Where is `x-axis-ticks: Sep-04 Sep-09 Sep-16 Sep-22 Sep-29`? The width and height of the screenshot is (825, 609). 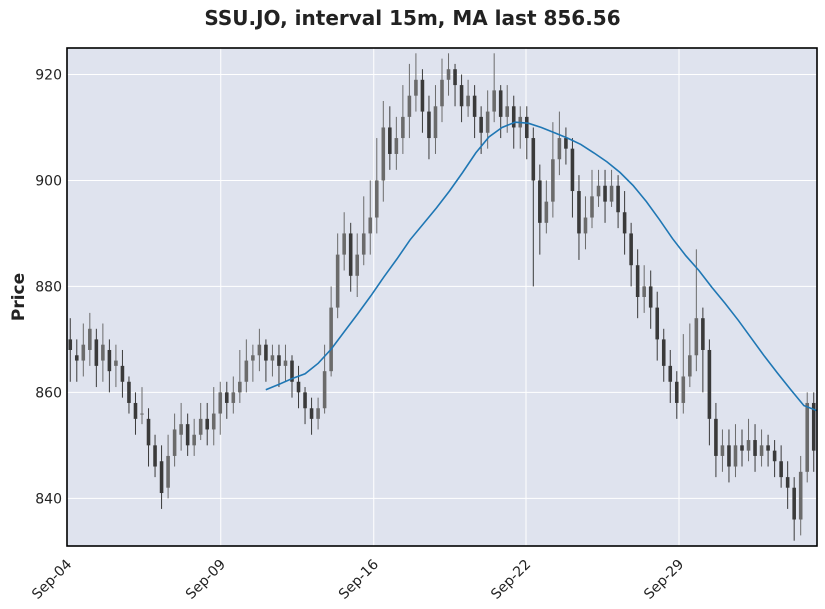
x-axis-ticks: Sep-04 Sep-09 Sep-16 Sep-22 Sep-29 is located at coordinates (358, 580).